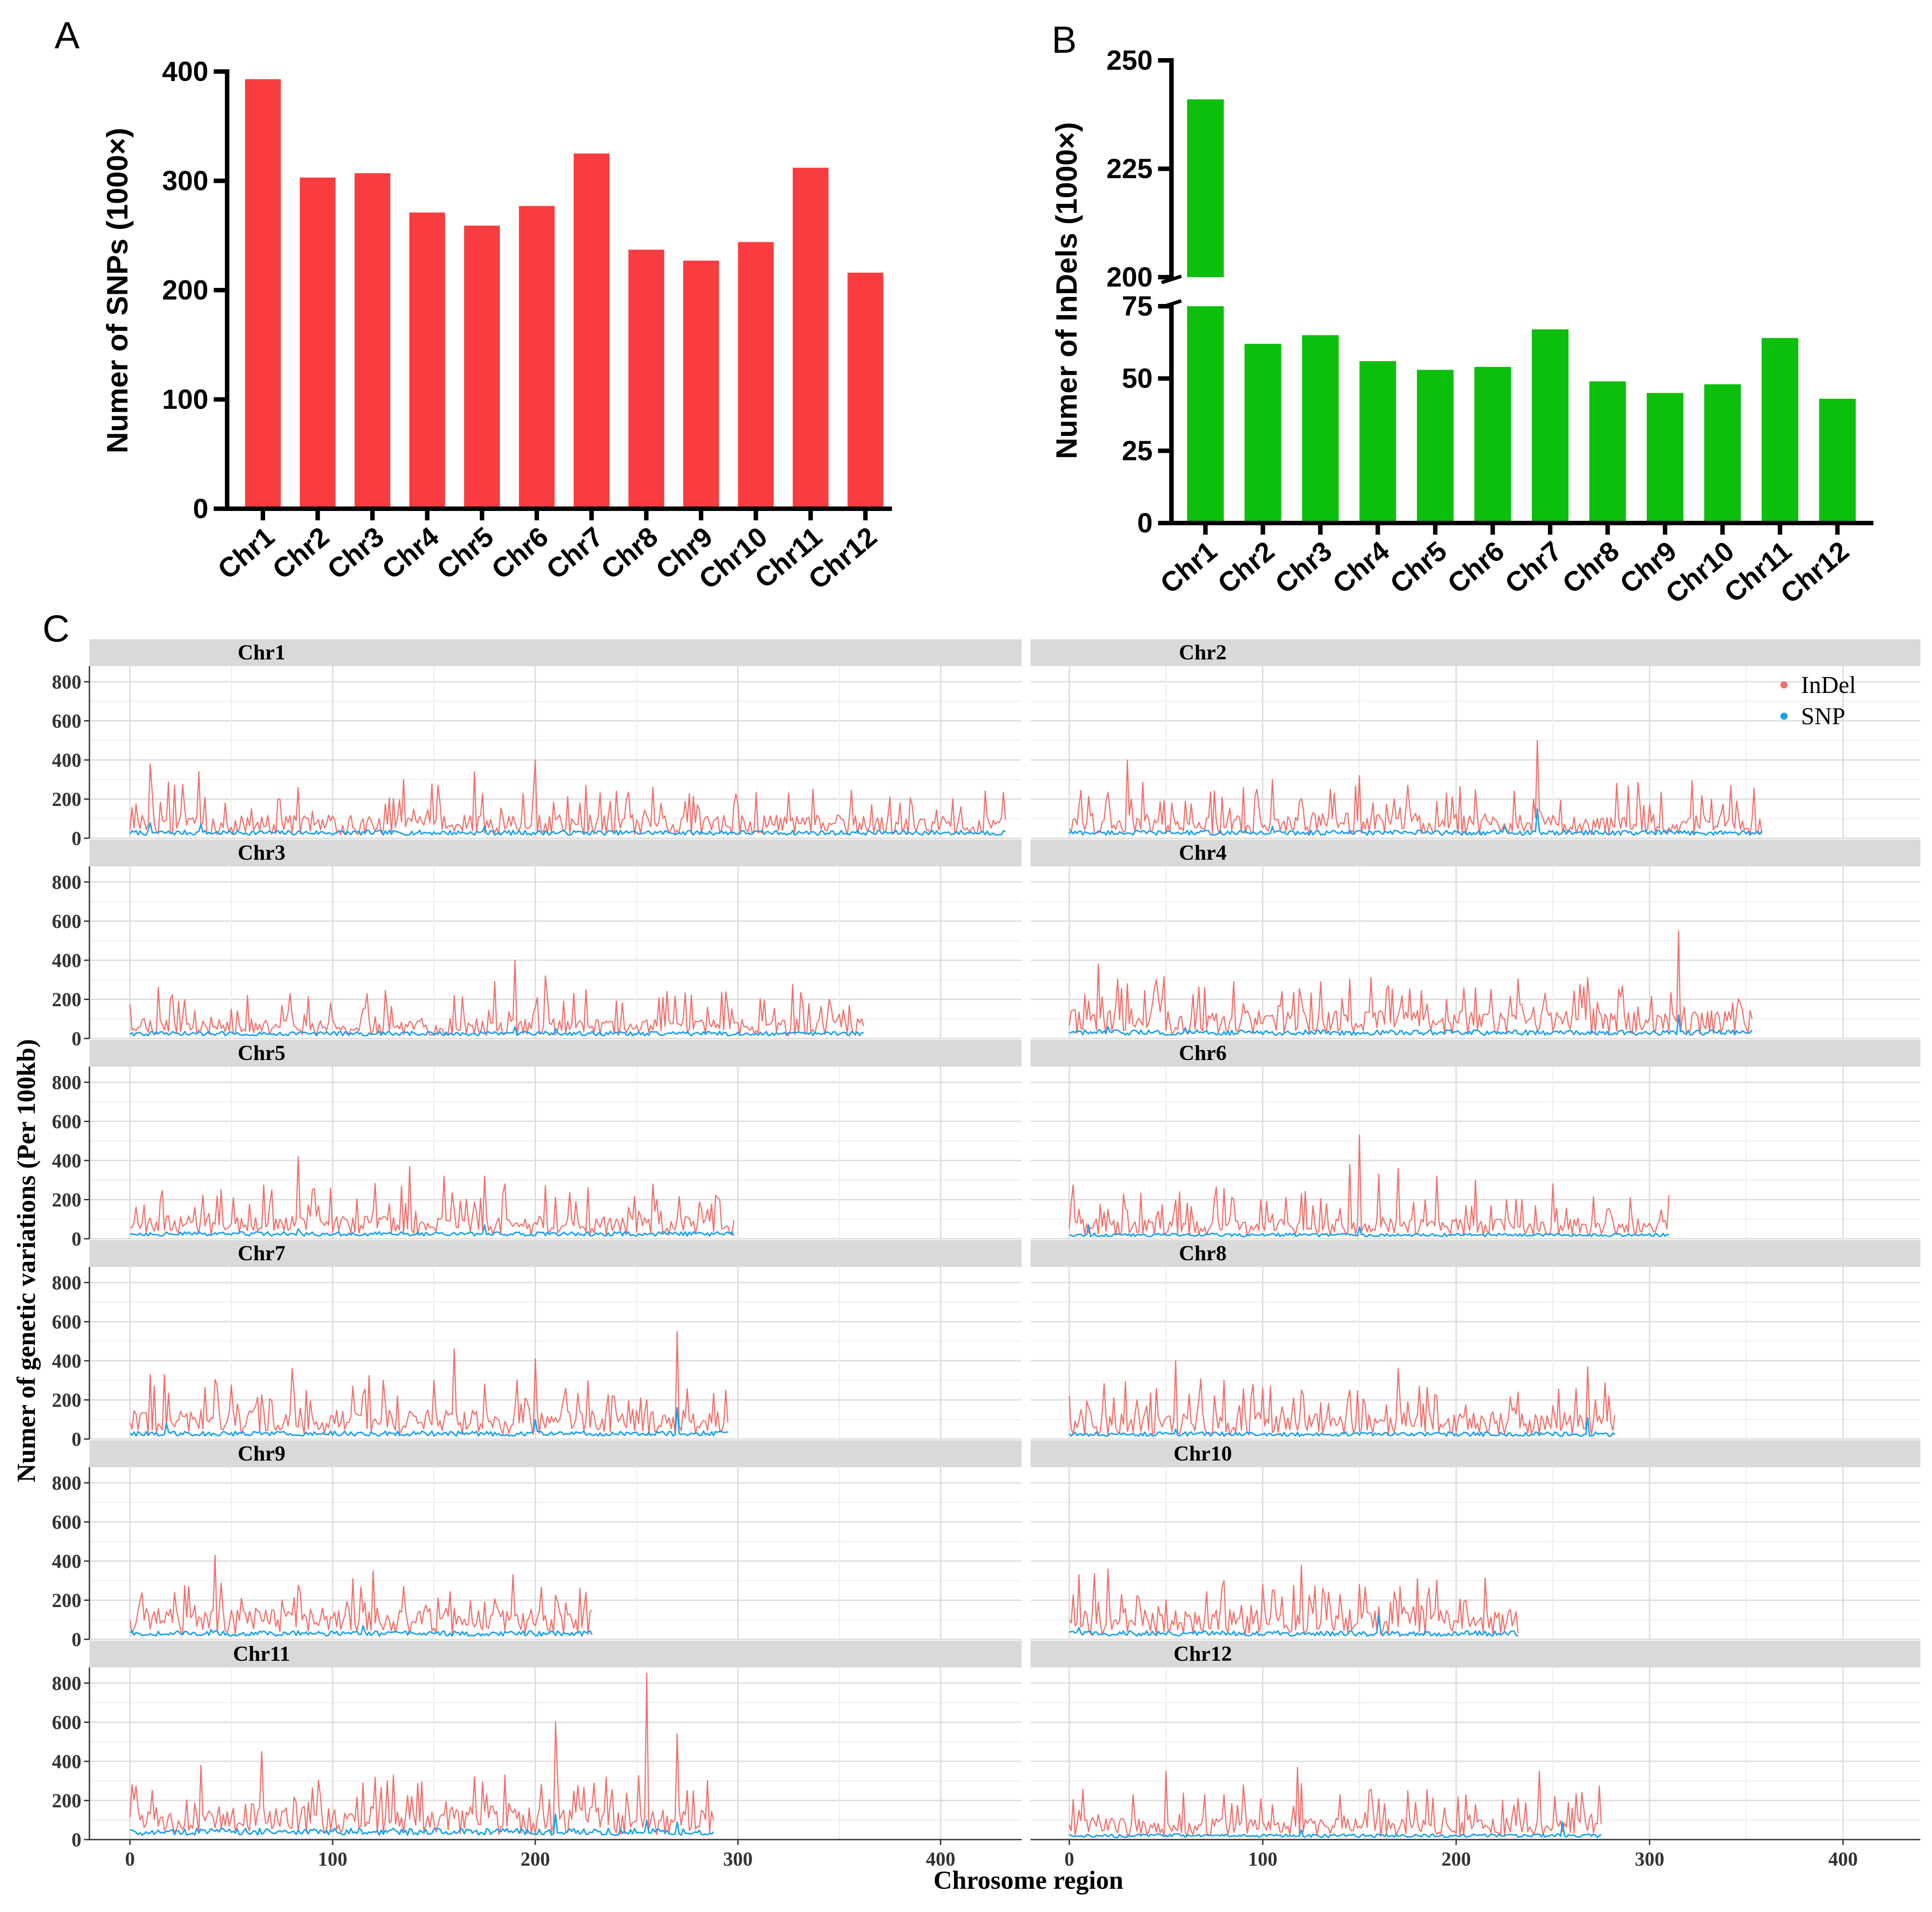 The height and width of the screenshot is (1912, 1932). Describe the element at coordinates (1203, 652) in the screenshot. I see `facet-title: Chr2` at that location.